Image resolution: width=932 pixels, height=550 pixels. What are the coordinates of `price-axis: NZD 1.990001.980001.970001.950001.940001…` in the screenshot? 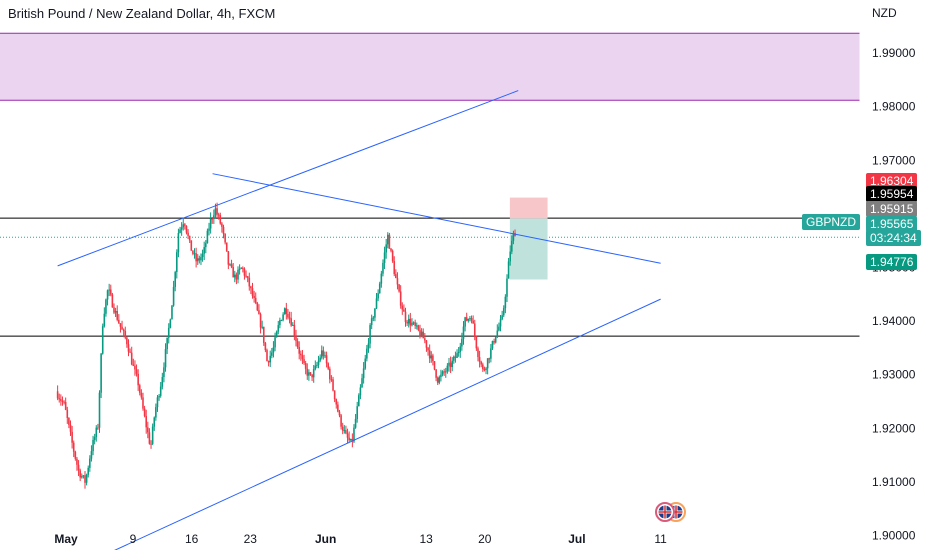 It's located at (887, 275).